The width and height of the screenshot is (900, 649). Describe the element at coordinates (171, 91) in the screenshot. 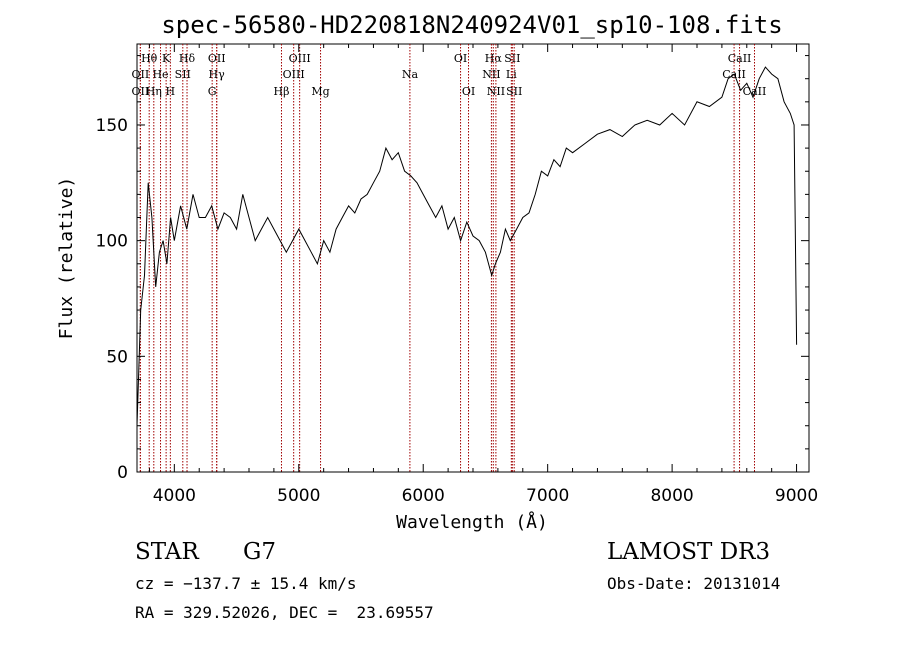

I see `line-marker-label: H` at that location.